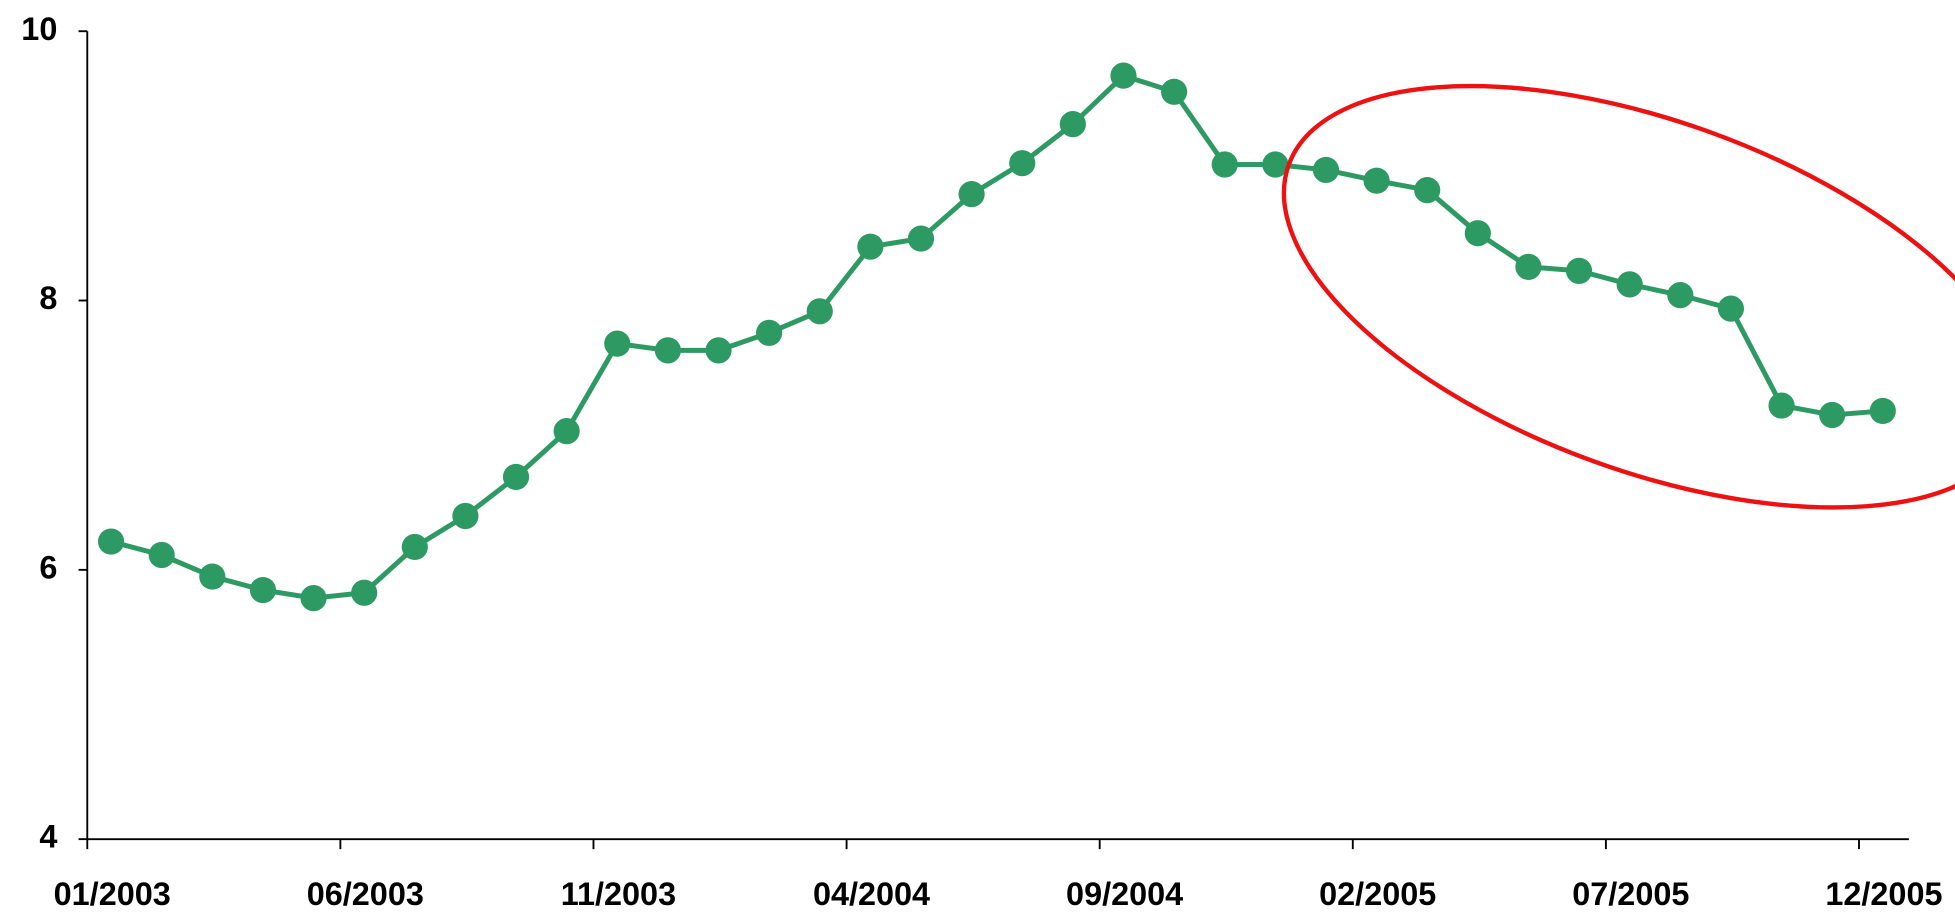 The image size is (1955, 914). What do you see at coordinates (48, 837) in the screenshot?
I see `y-tick-label: 4` at bounding box center [48, 837].